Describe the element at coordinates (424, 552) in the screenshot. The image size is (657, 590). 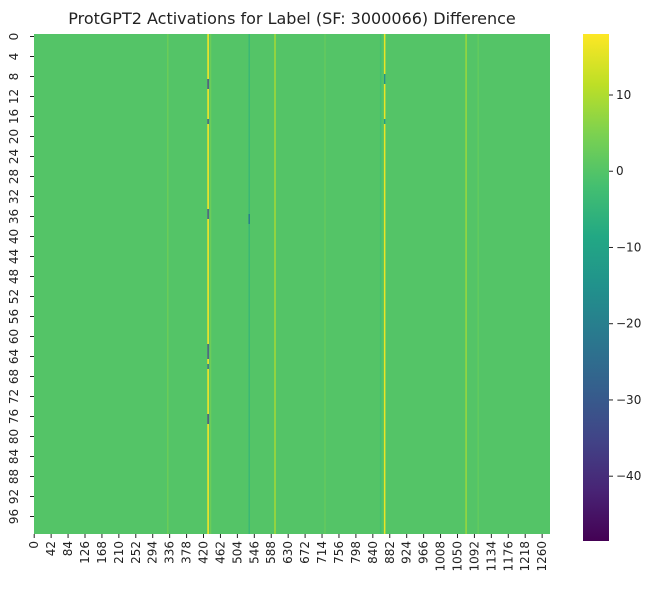
I see `x-tick-label: 966` at that location.